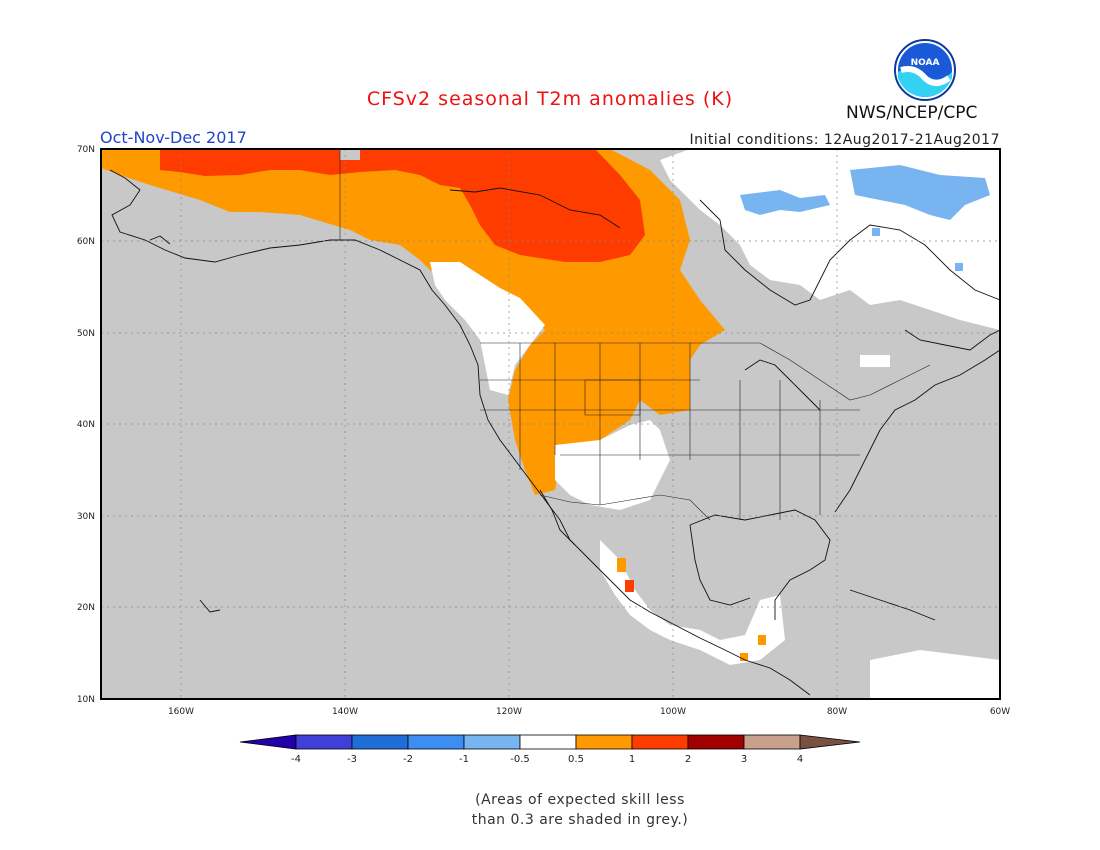 Image resolution: width=1100 pixels, height=850 pixels. What do you see at coordinates (520, 759) in the screenshot?
I see `colorbar-label: -0.5` at bounding box center [520, 759].